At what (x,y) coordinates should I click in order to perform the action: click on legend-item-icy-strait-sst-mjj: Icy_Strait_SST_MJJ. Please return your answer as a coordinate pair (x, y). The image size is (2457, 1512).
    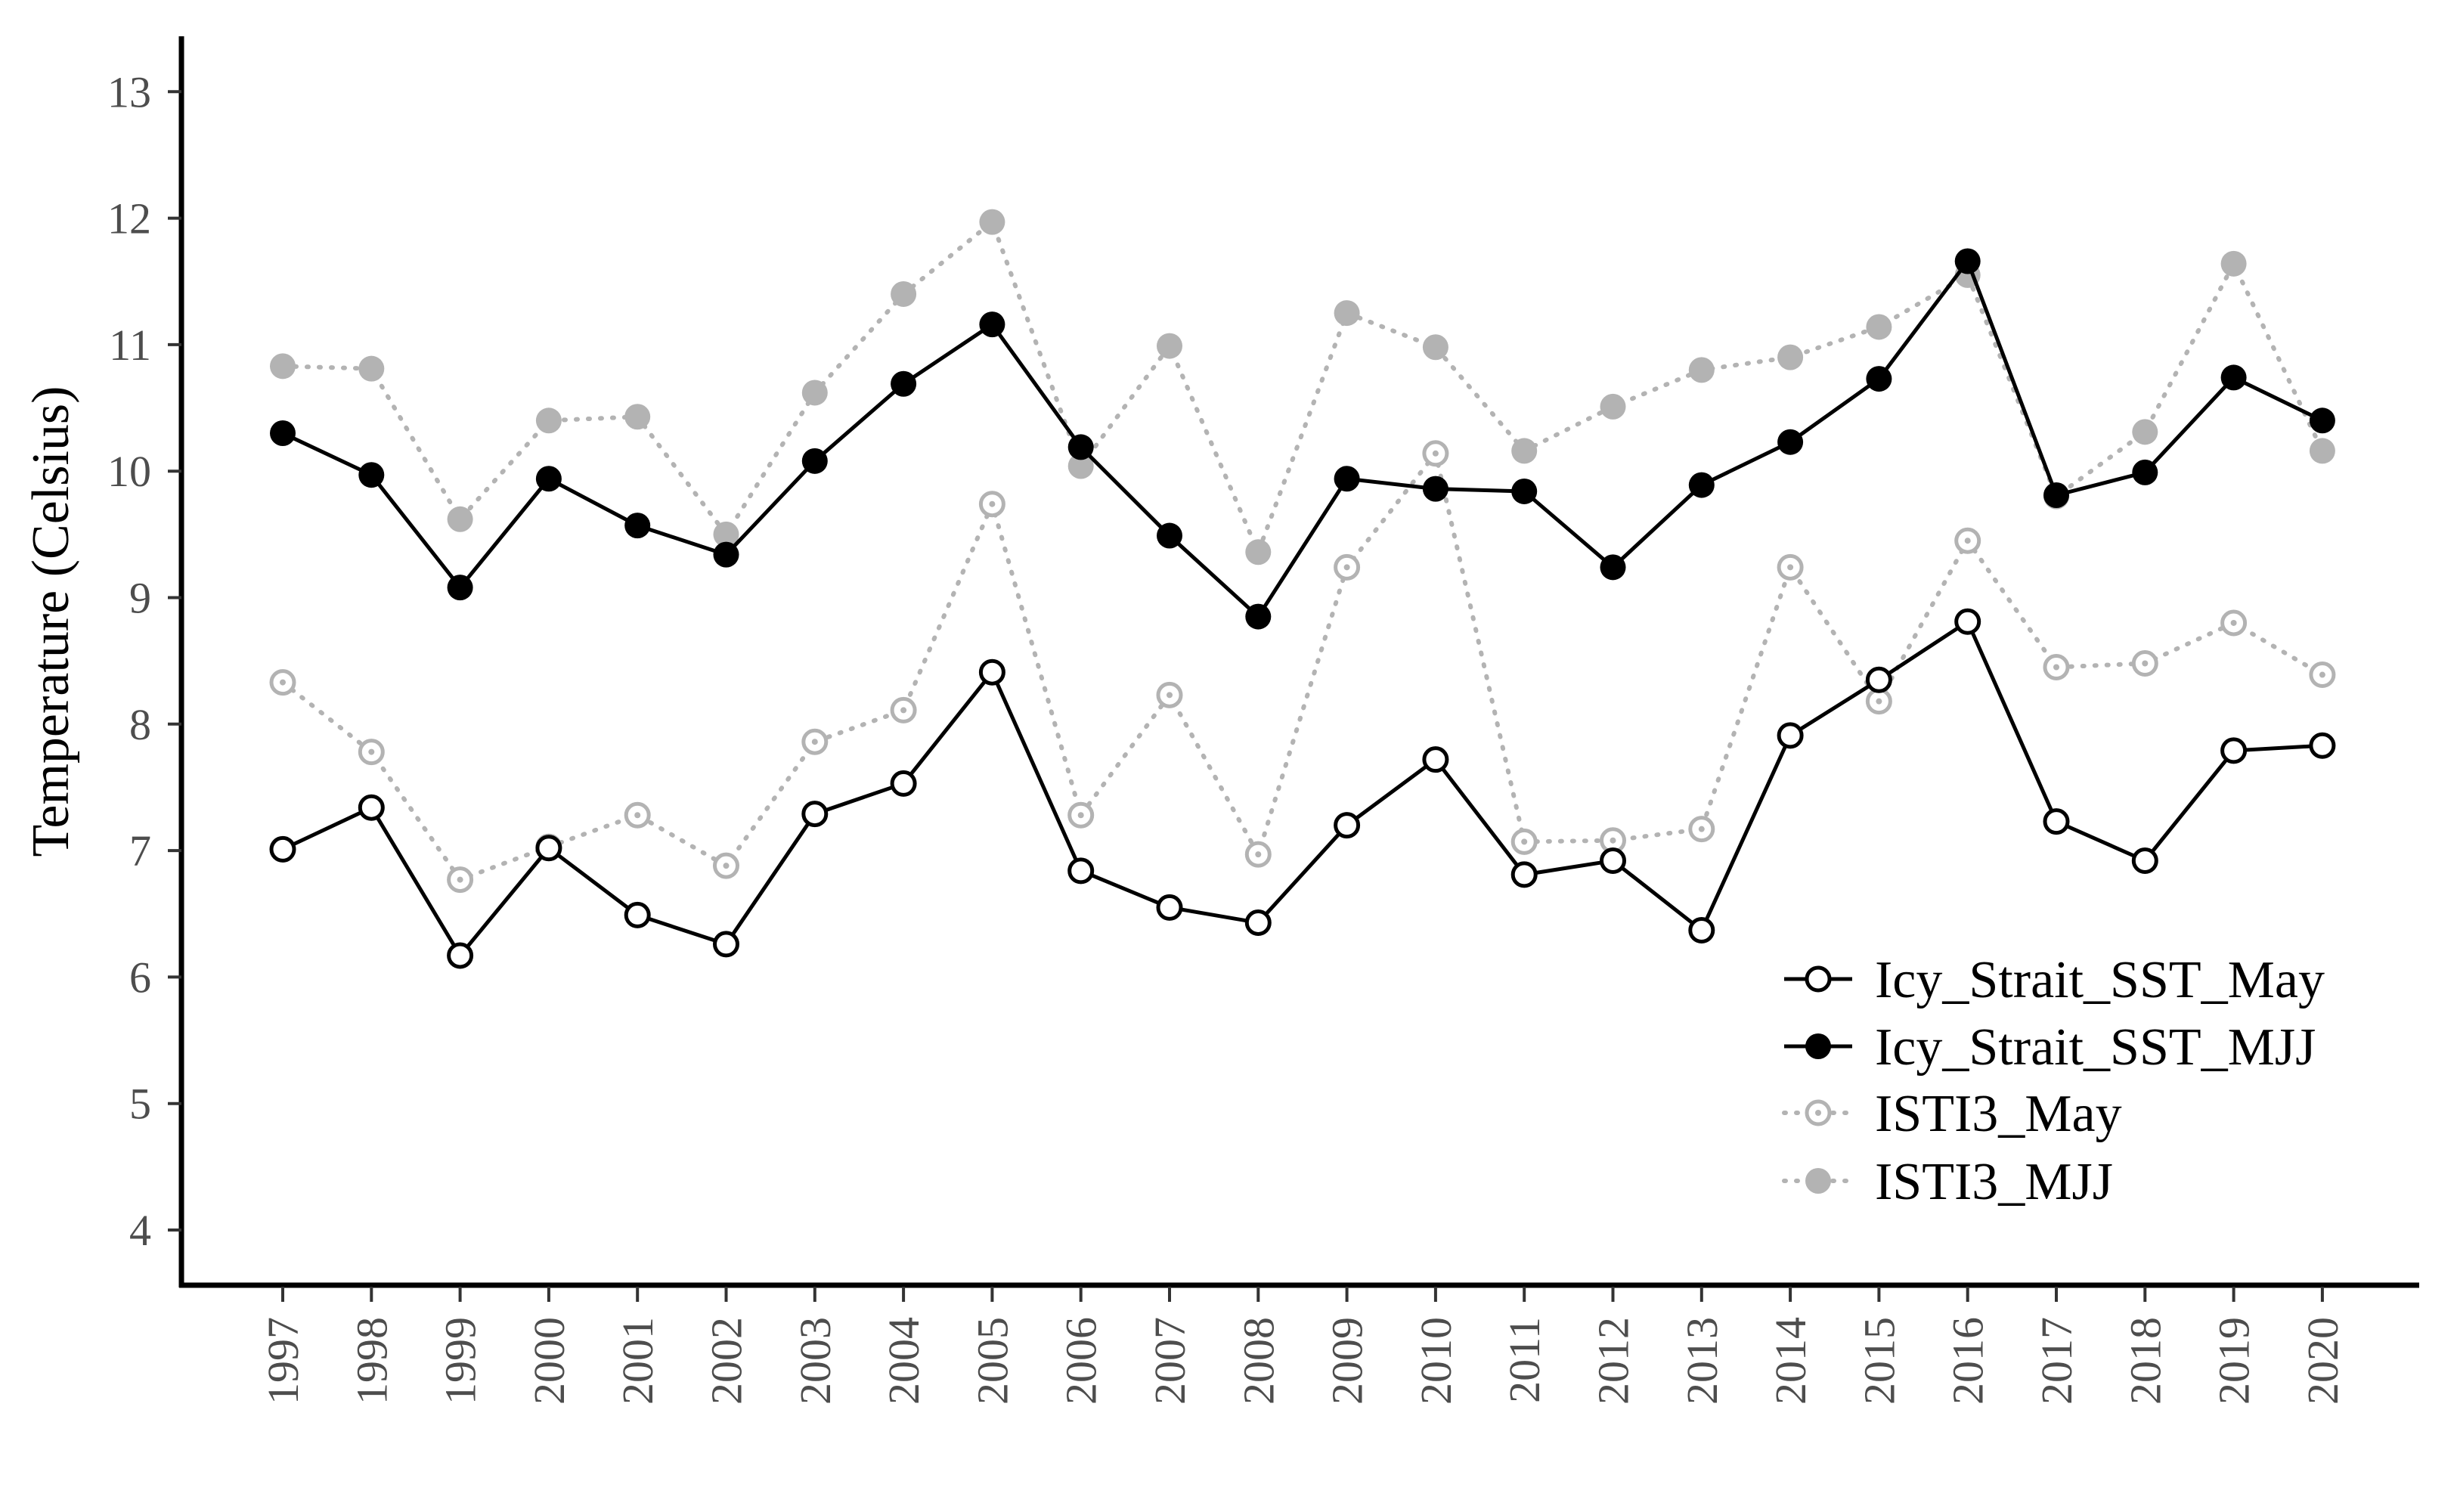
    Looking at the image, I should click on (2050, 1047).